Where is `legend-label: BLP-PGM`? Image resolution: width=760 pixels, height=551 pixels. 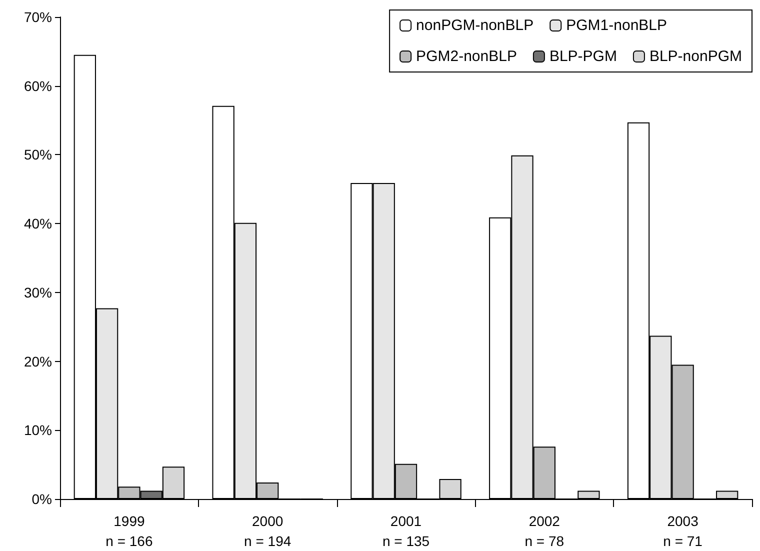 legend-label: BLP-PGM is located at coordinates (583, 56).